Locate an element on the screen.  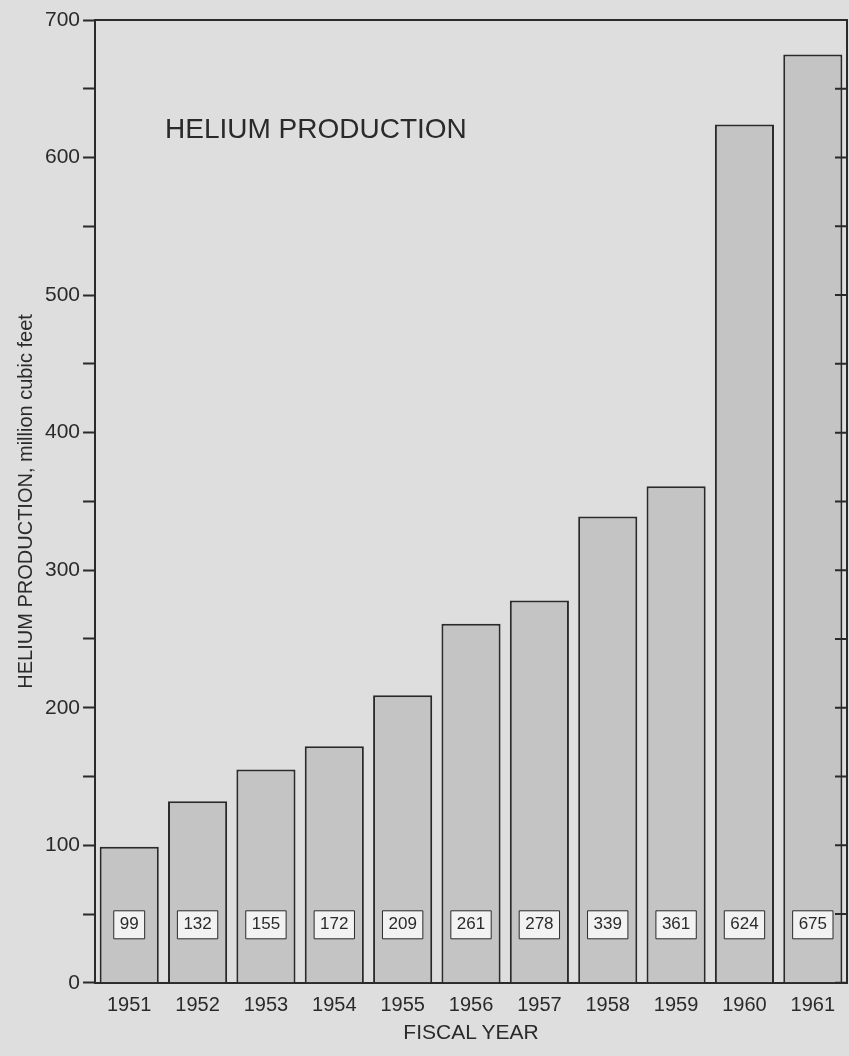
data-label: 624 is located at coordinates (744, 924).